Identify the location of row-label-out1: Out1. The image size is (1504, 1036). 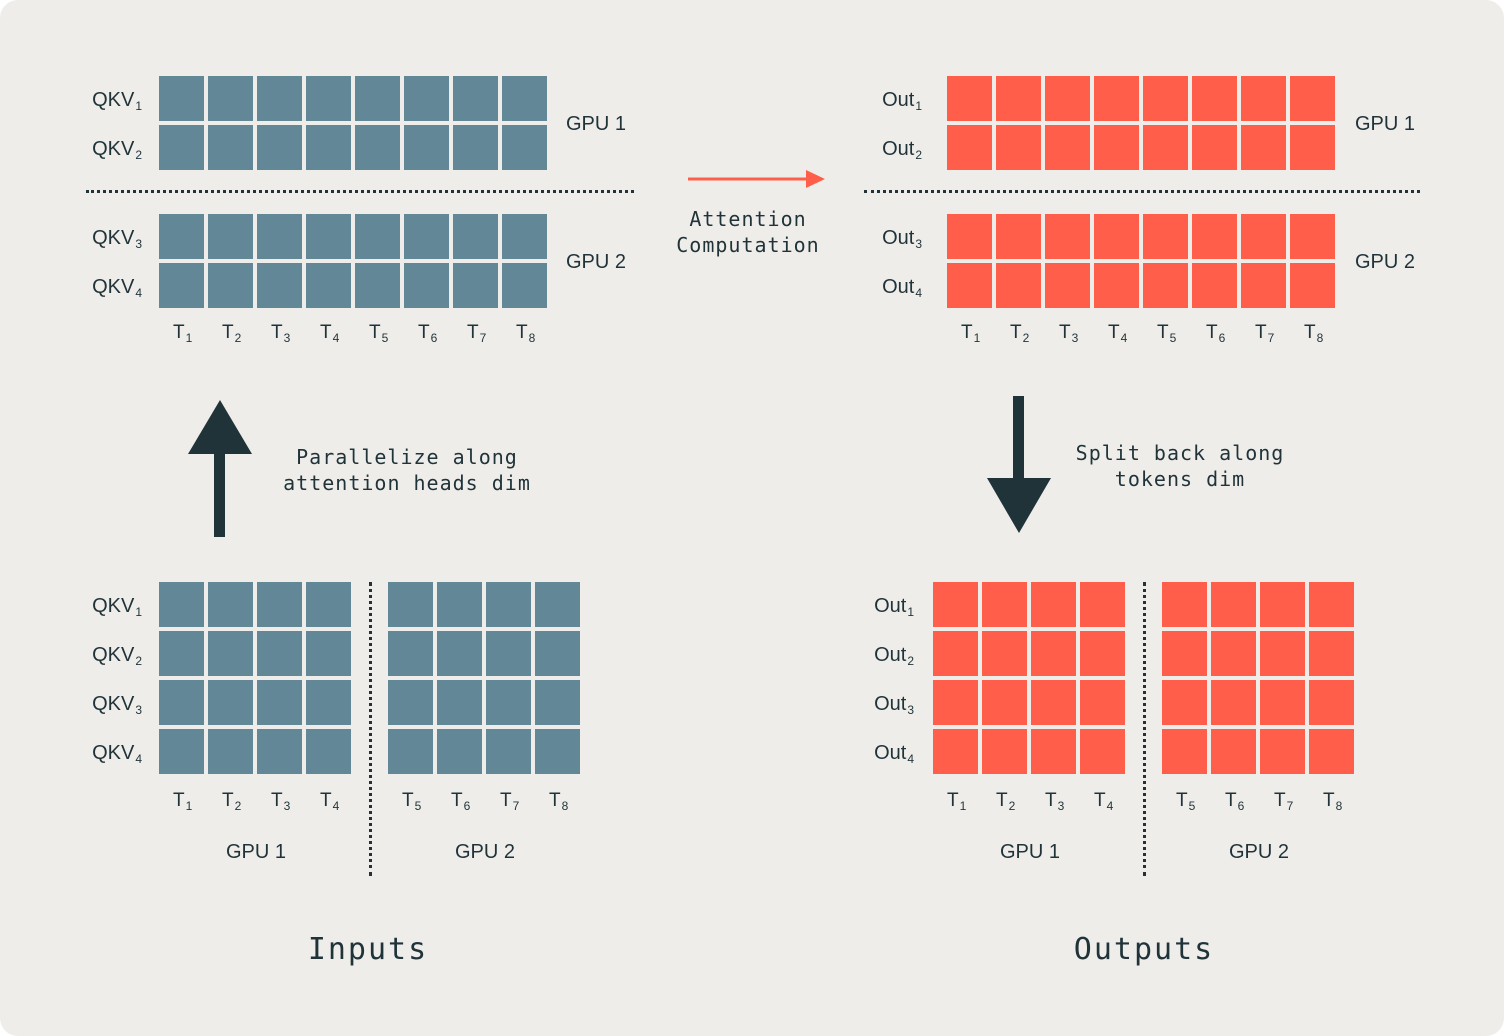
(902, 101).